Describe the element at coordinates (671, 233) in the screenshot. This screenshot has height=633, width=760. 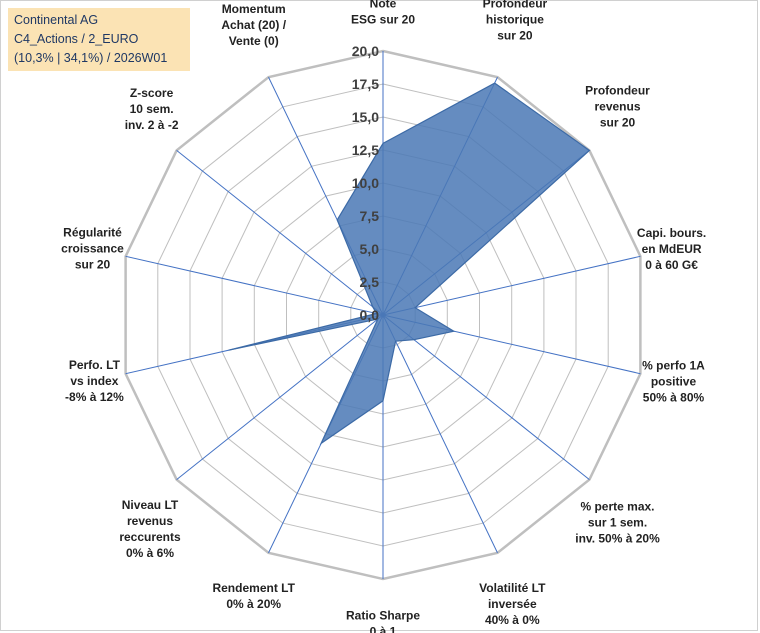
I see `axis-title-line: Capi. bours.` at that location.